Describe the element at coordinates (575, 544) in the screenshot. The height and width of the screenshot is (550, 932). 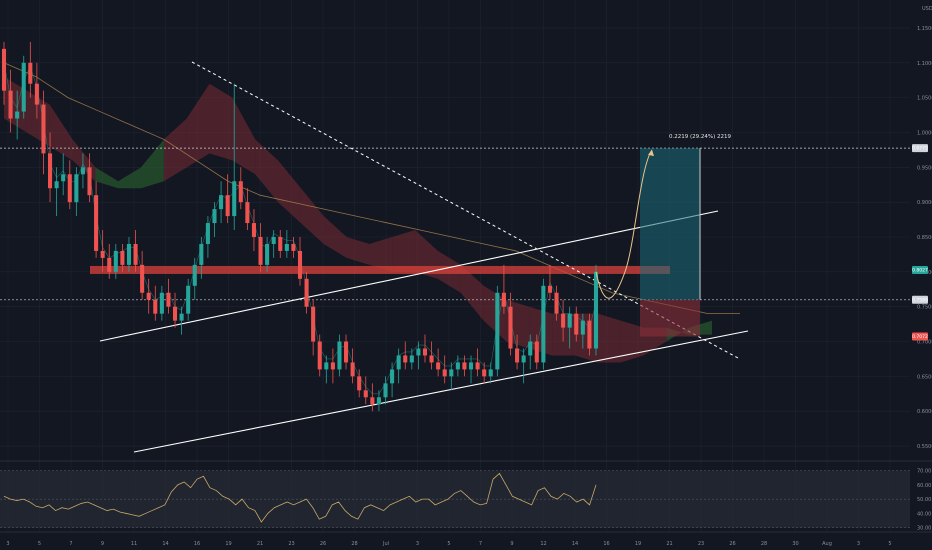
I see `time-tick-label: 14` at that location.